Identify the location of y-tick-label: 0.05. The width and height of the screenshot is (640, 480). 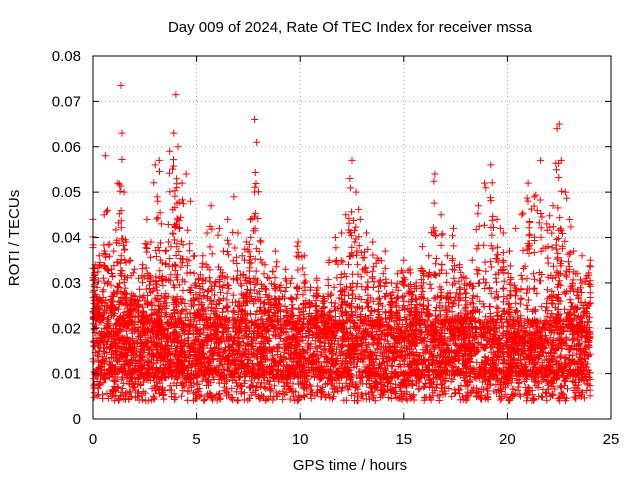
(66, 192).